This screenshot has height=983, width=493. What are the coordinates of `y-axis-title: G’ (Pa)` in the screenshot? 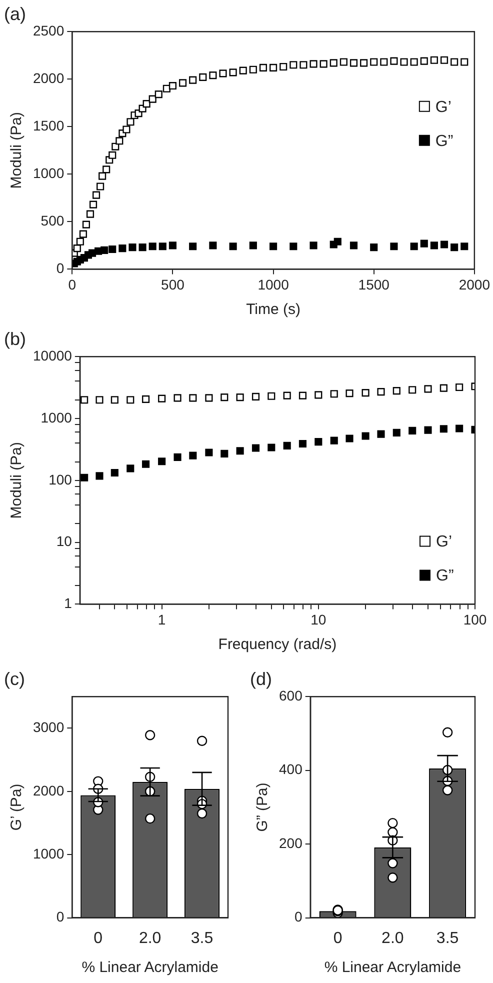 It's located at (17, 807).